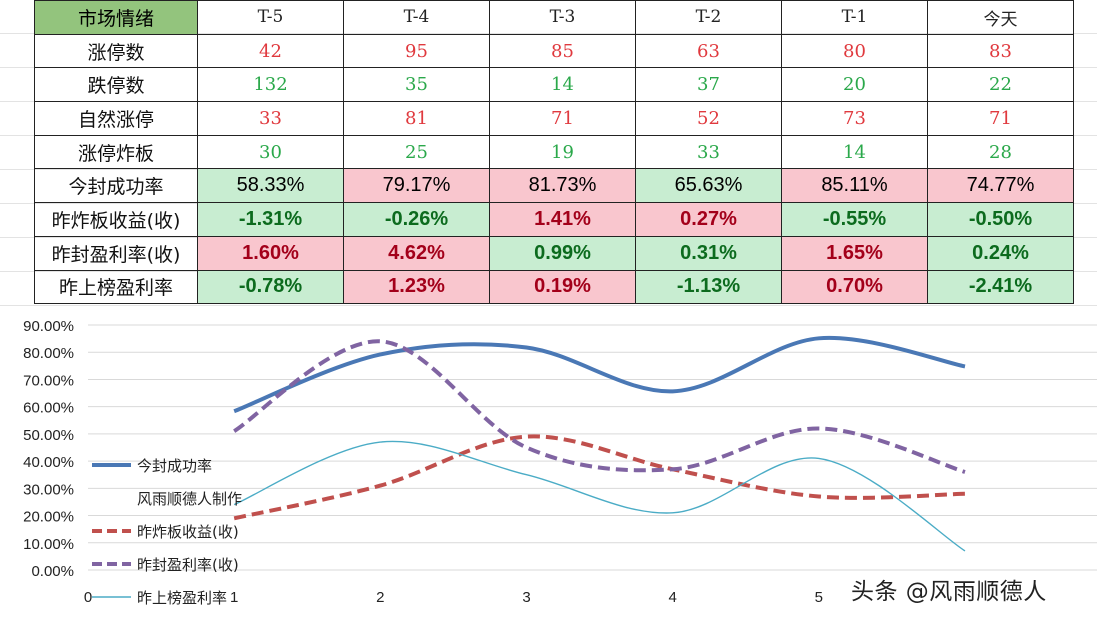 This screenshot has width=1097, height=622. Describe the element at coordinates (270, 219) in the screenshot. I see `table-cell: -1.31%` at that location.